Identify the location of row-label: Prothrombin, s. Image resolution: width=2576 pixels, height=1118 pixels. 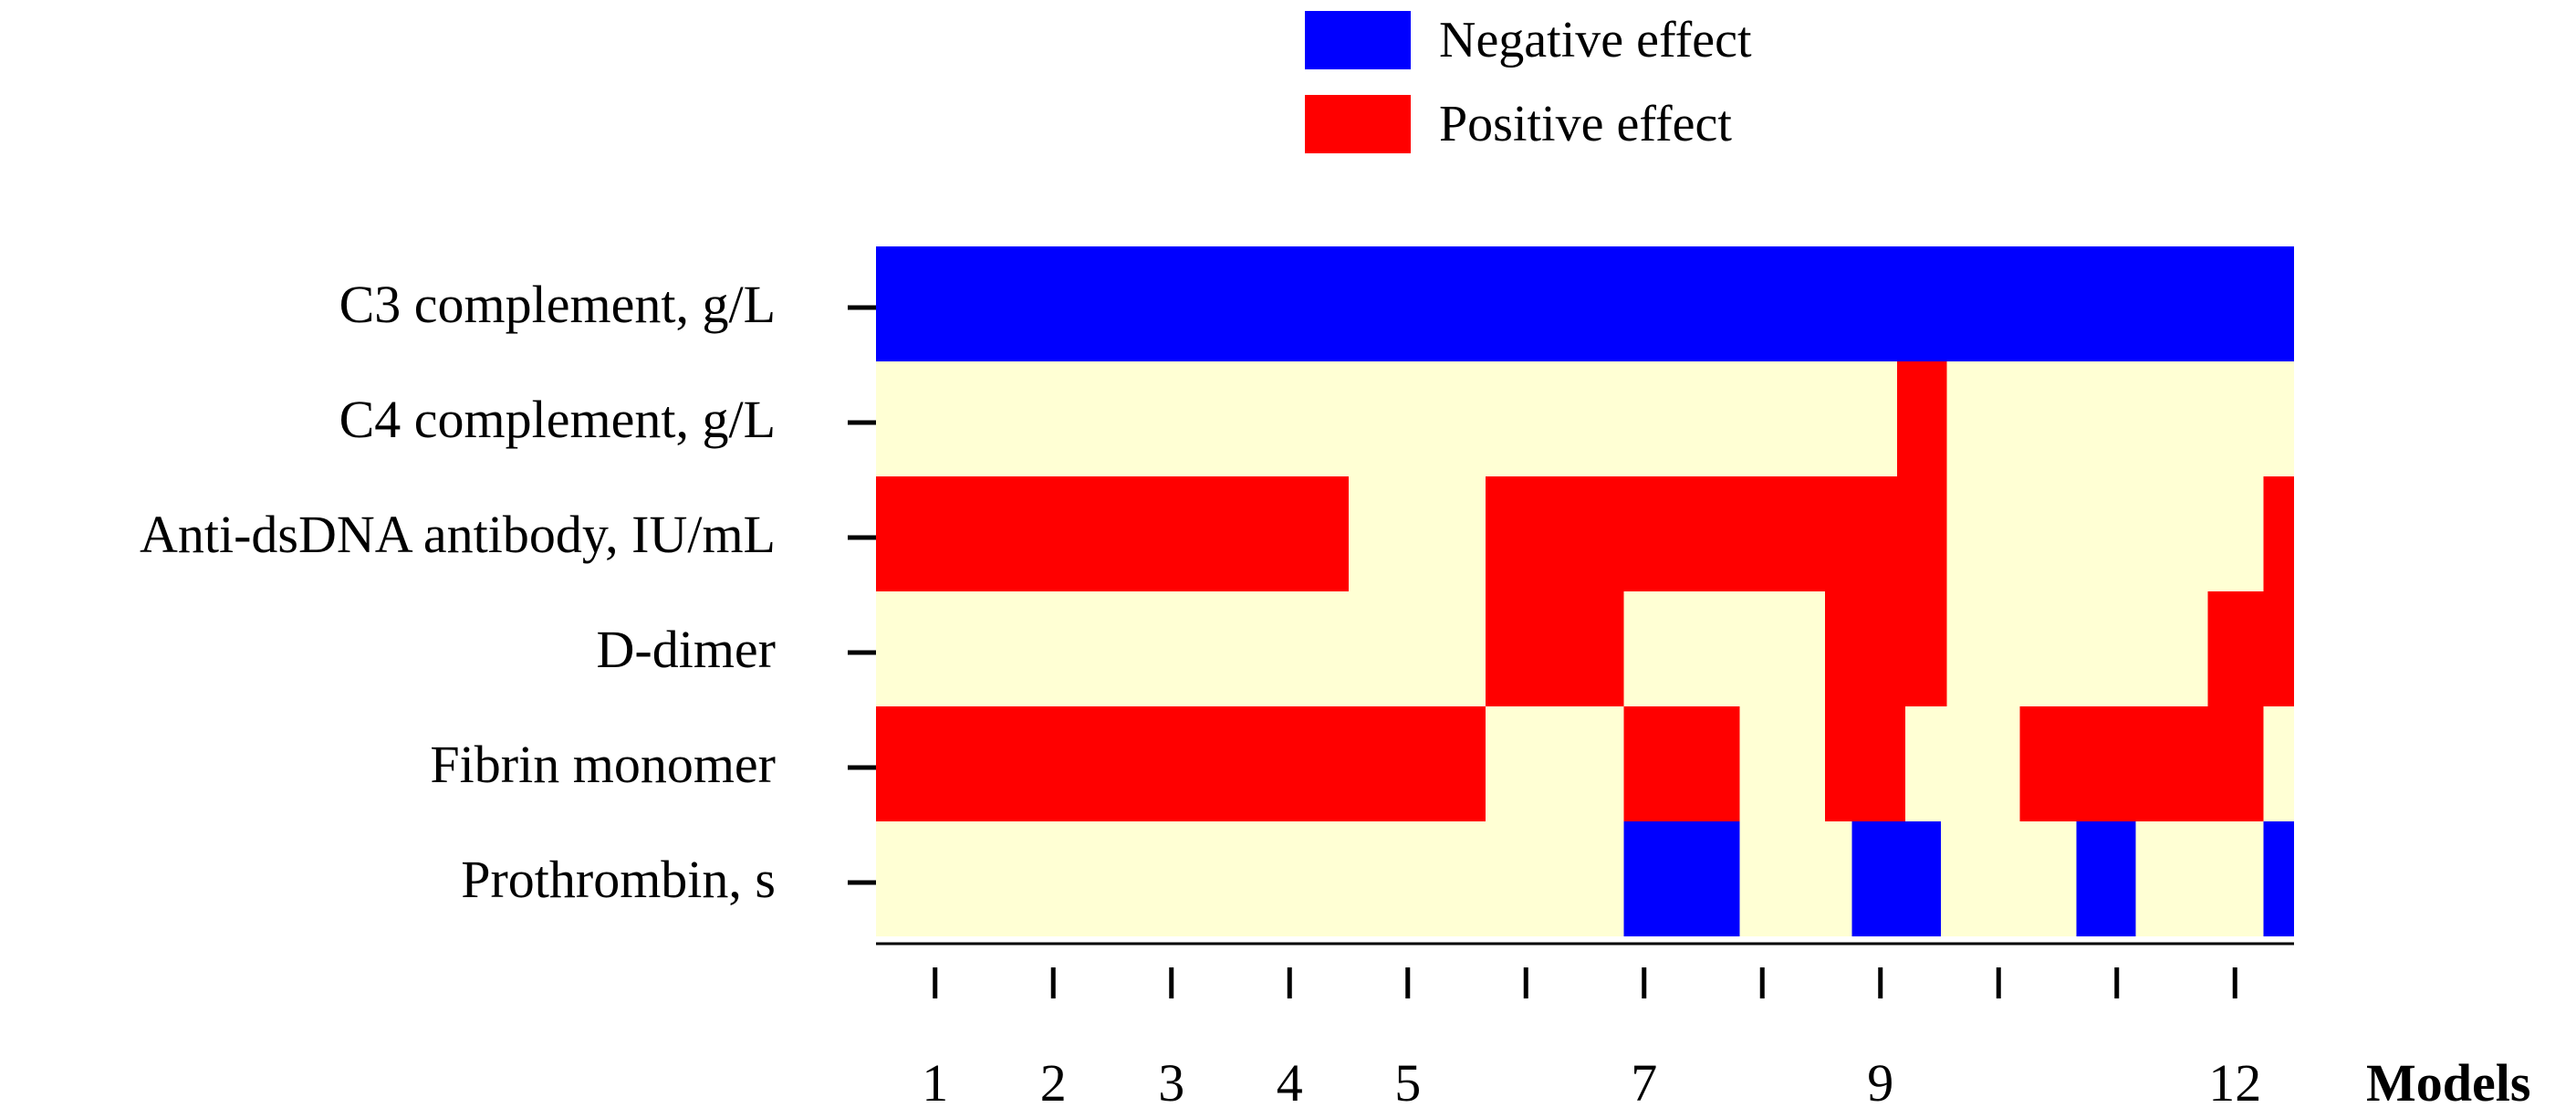
(618, 879).